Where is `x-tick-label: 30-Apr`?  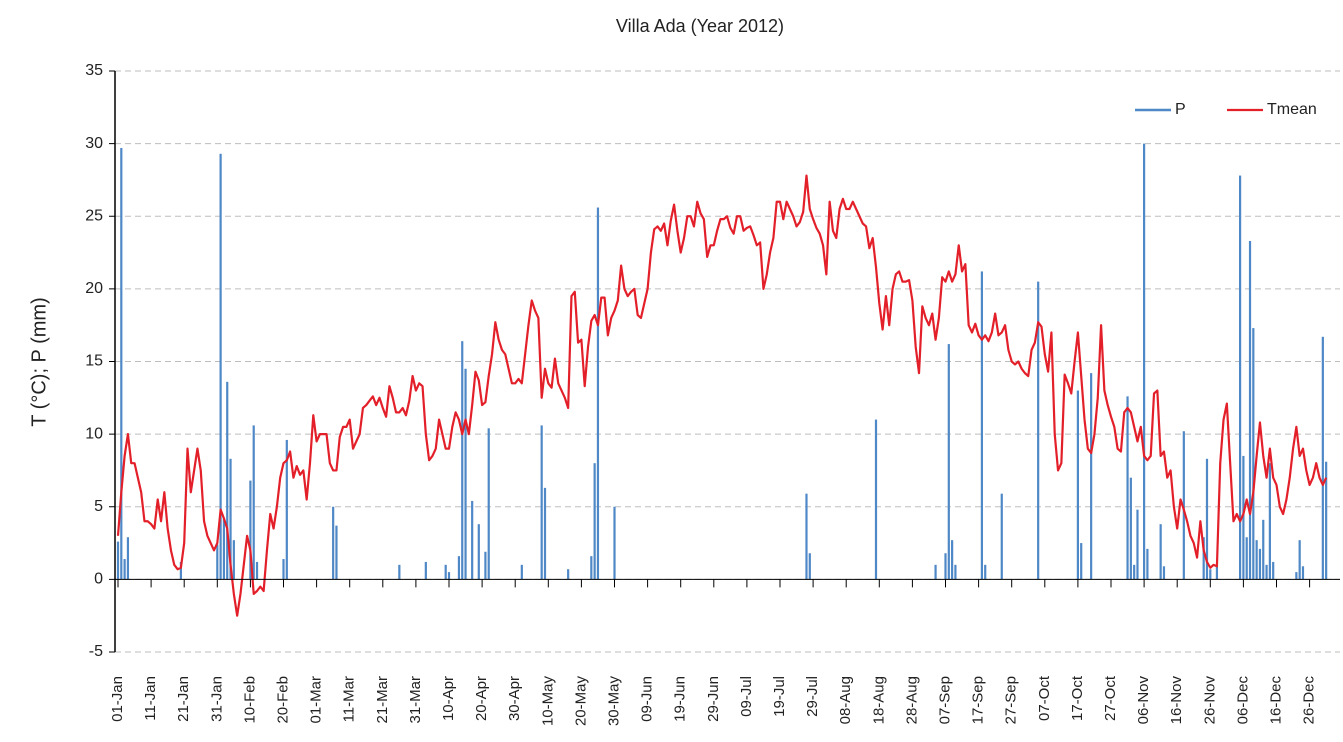
x-tick-label: 30-Apr is located at coordinates (514, 698).